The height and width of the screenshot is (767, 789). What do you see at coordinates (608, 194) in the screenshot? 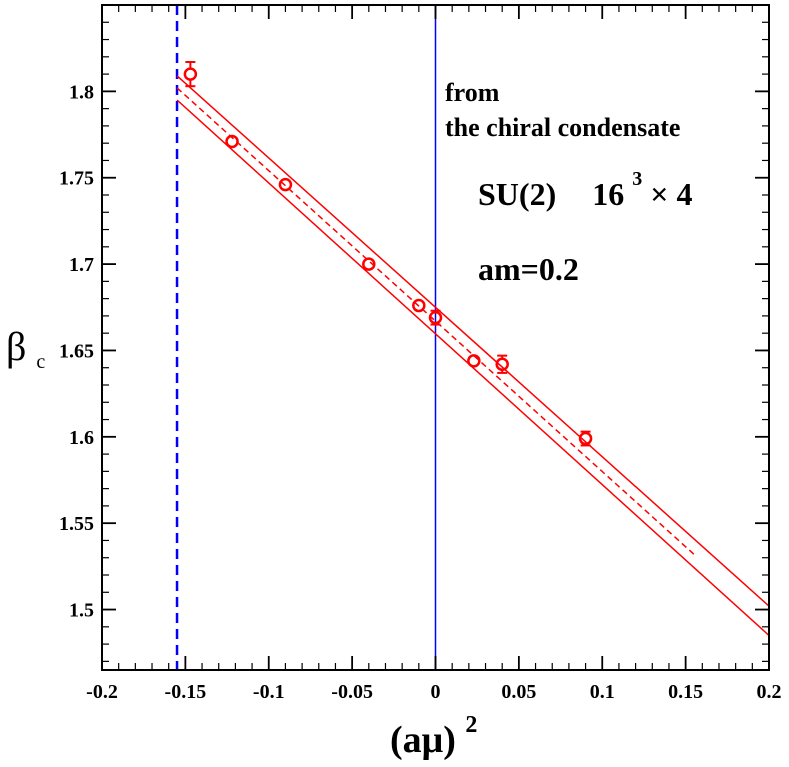
I see `annotation-lattice-base: 16` at bounding box center [608, 194].